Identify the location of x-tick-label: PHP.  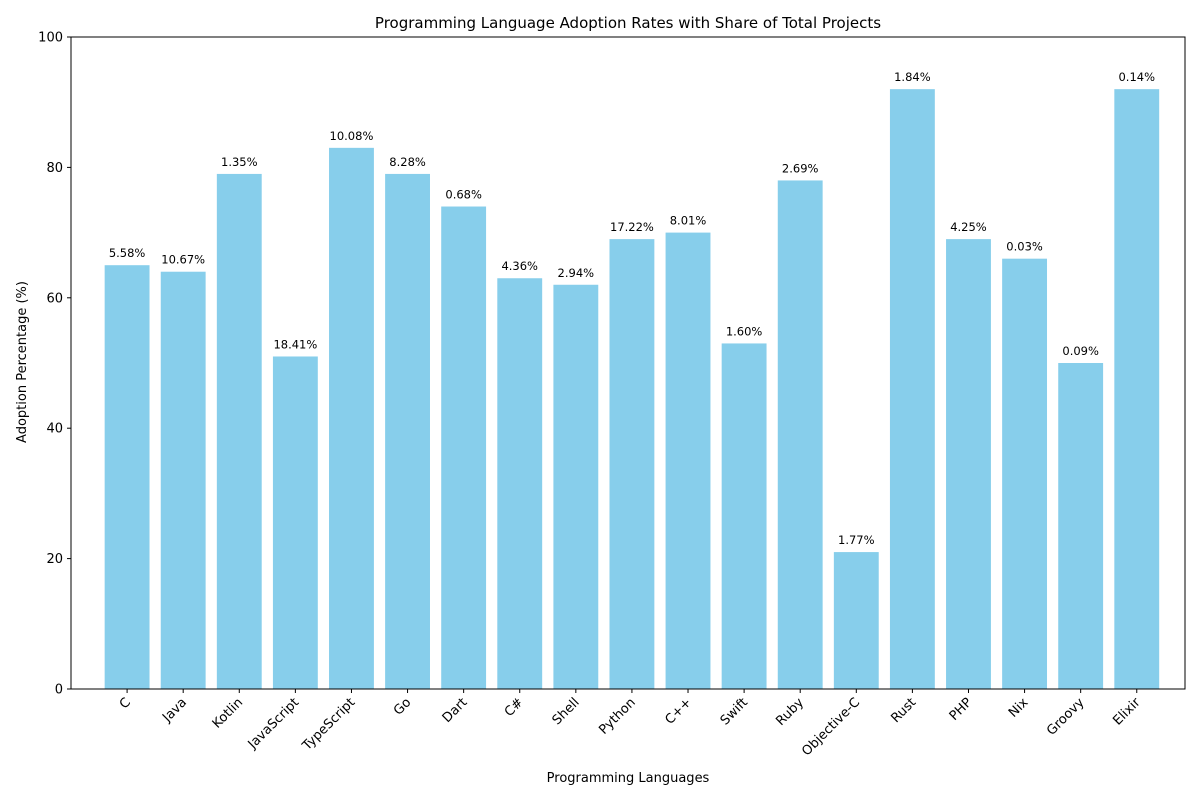
(961, 709).